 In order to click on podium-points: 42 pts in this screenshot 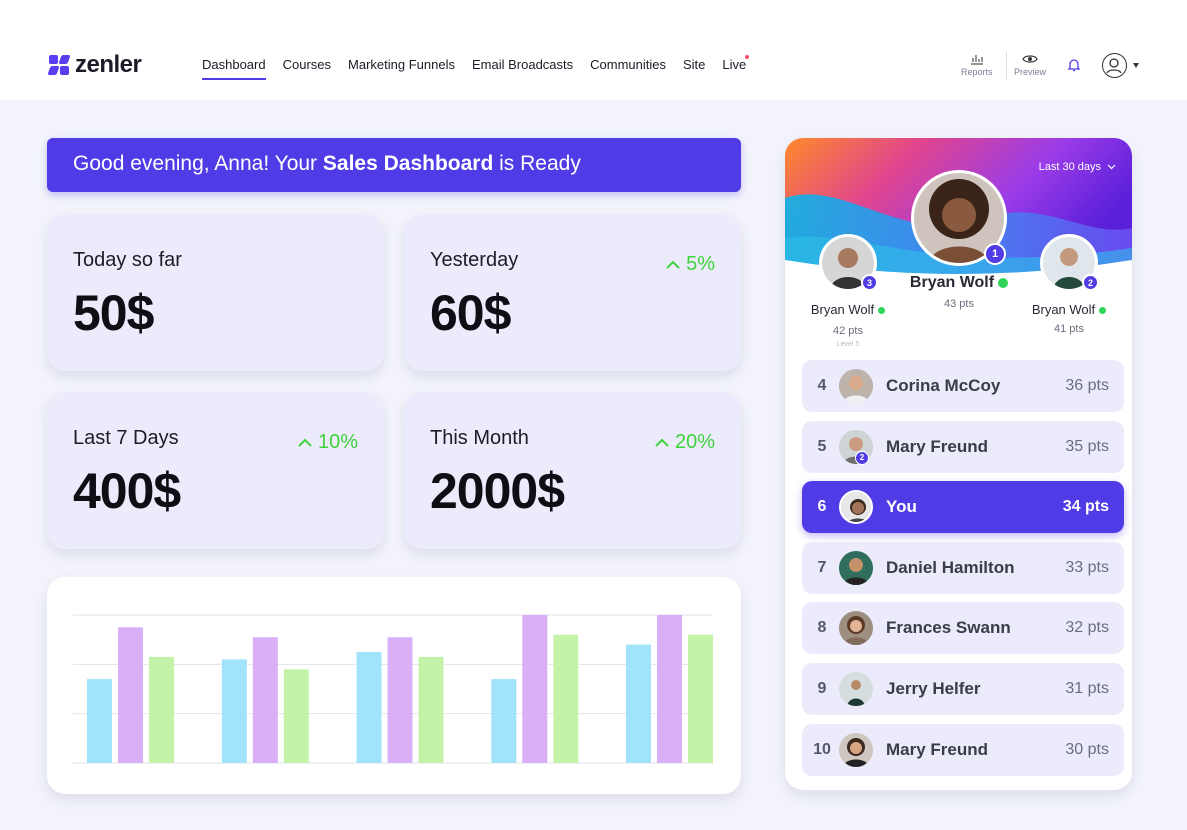, I will do `click(848, 331)`.